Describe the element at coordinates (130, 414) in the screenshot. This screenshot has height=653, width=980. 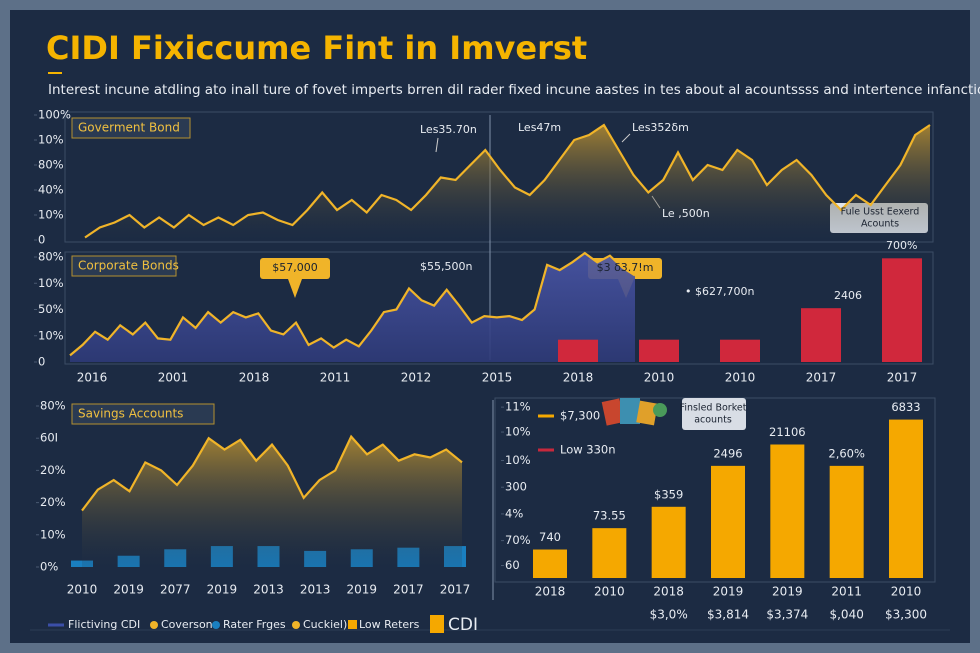
I see `panel-title: Savings Accounts` at that location.